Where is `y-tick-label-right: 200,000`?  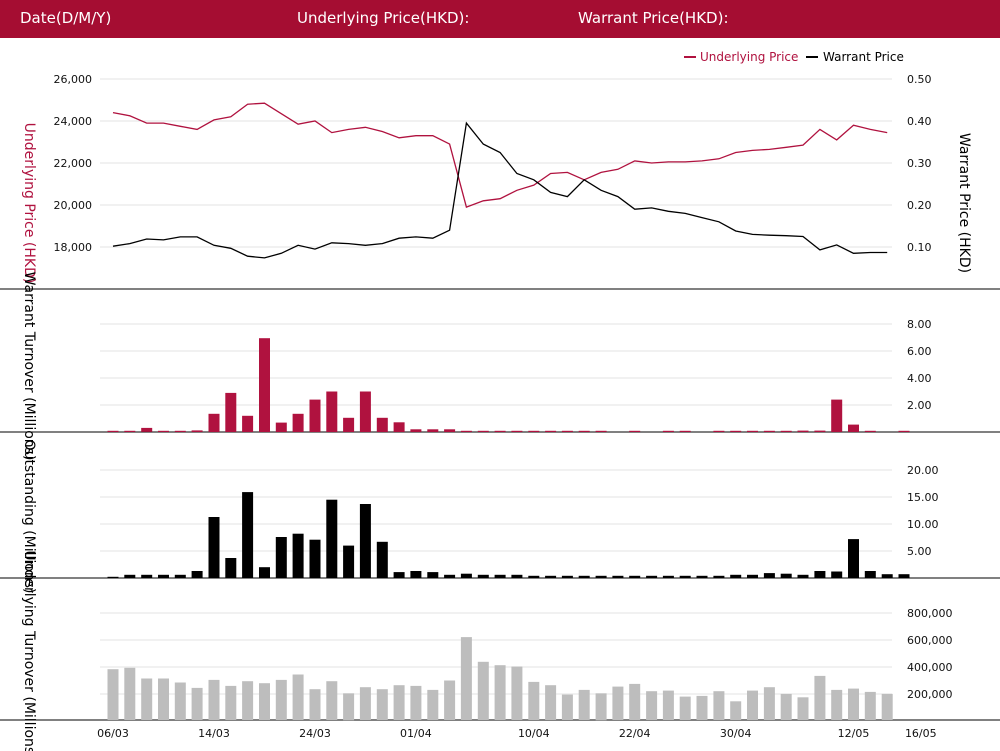
y-tick-label-right: 200,000 is located at coordinates (930, 694).